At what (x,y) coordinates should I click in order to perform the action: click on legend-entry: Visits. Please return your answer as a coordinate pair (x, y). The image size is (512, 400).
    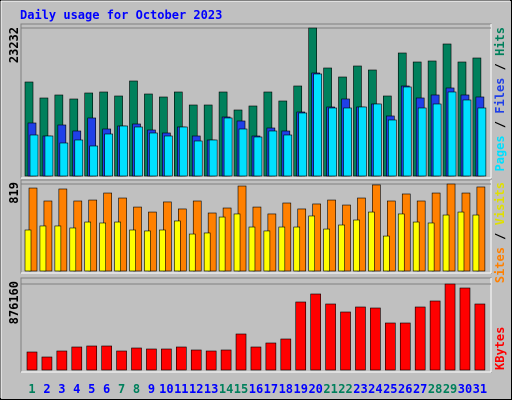
    Looking at the image, I should click on (500, 203).